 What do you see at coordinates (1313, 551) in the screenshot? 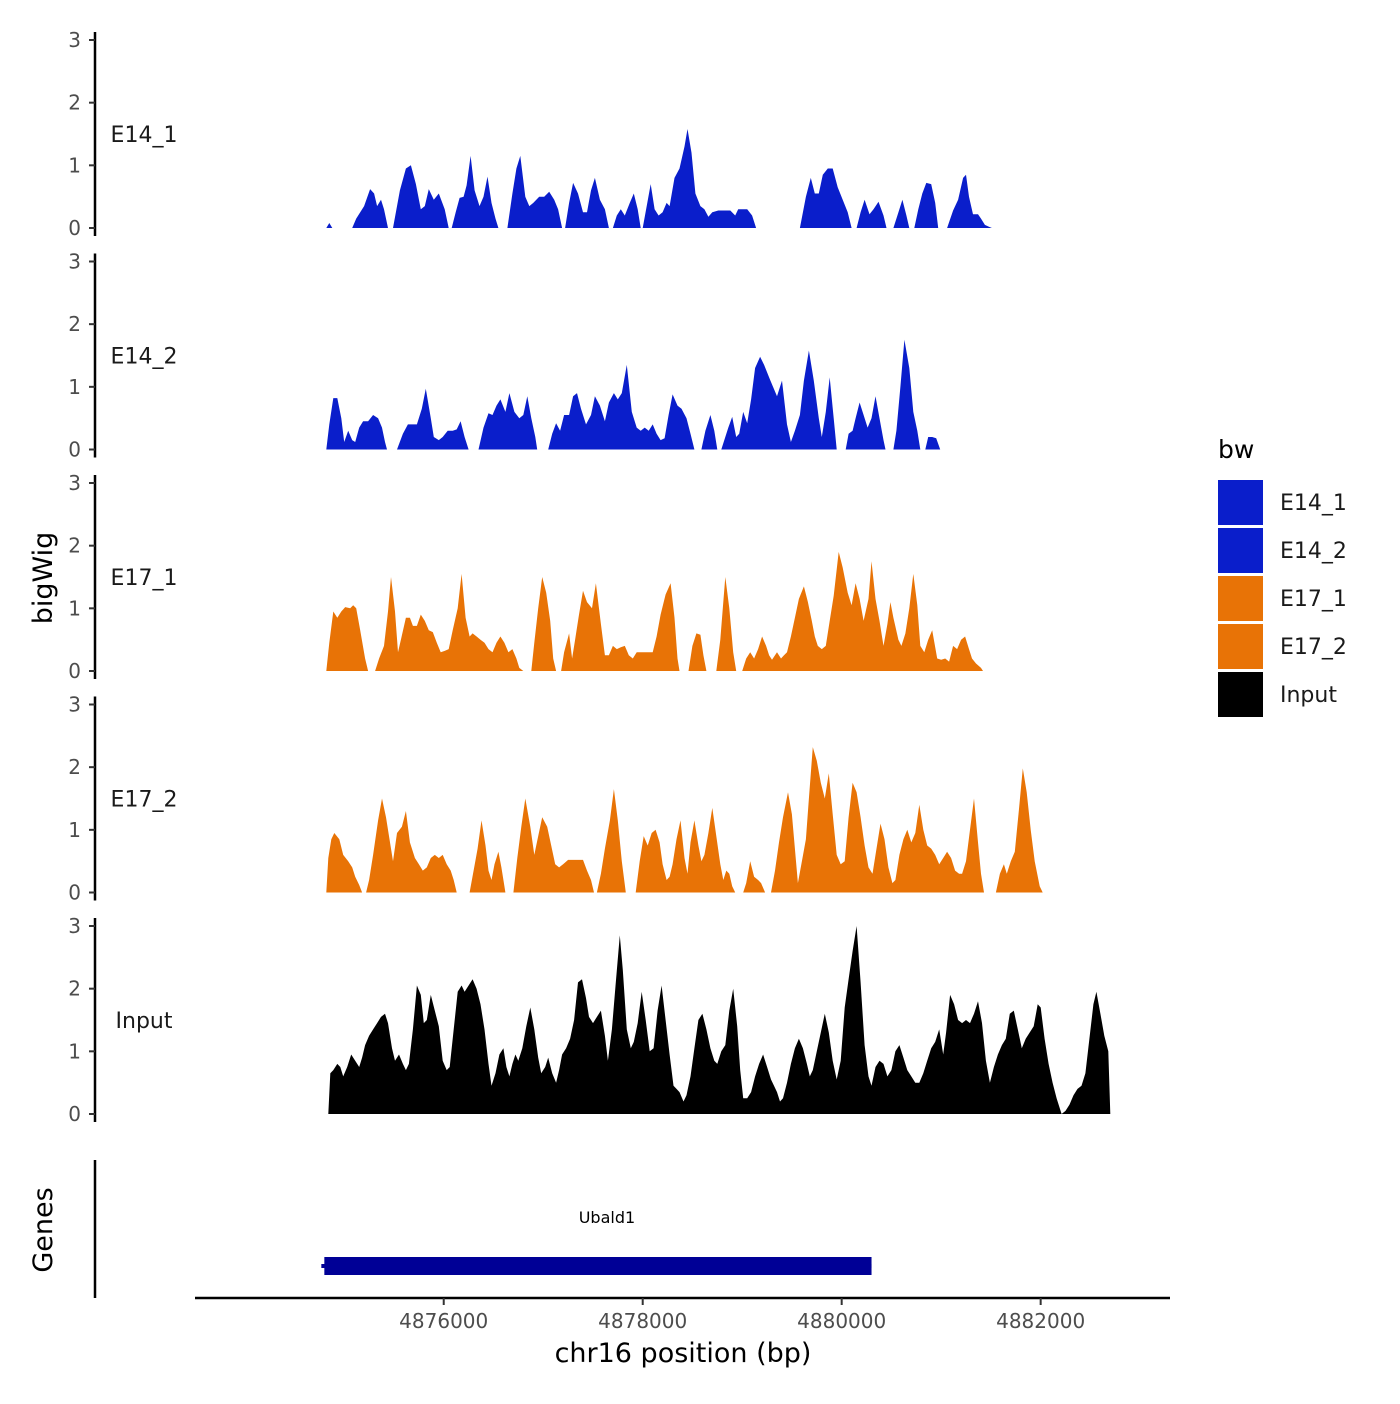
I see `legend-label-e14-2: E14_2` at bounding box center [1313, 551].